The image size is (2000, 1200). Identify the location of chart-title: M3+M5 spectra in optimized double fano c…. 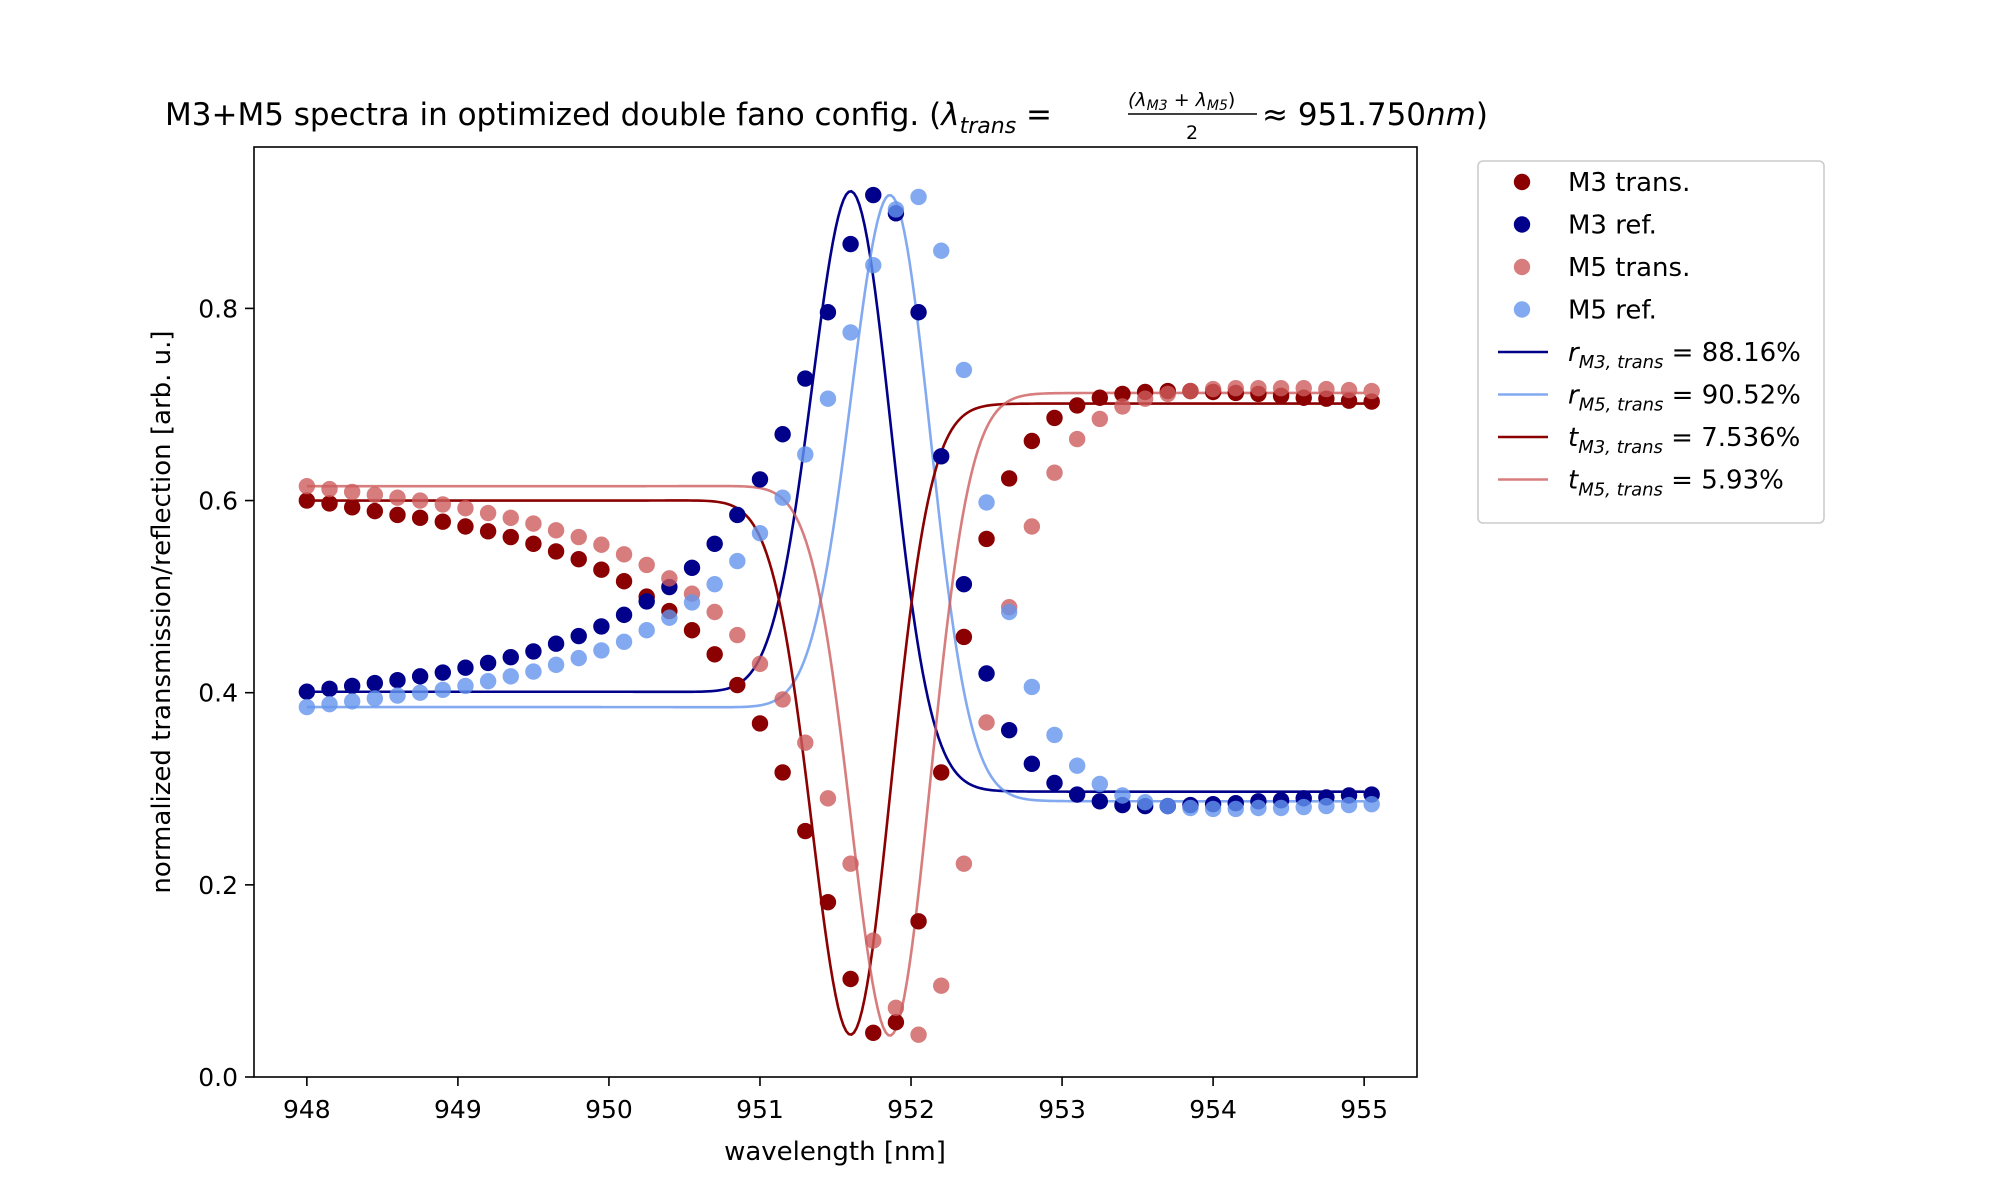
(826, 116).